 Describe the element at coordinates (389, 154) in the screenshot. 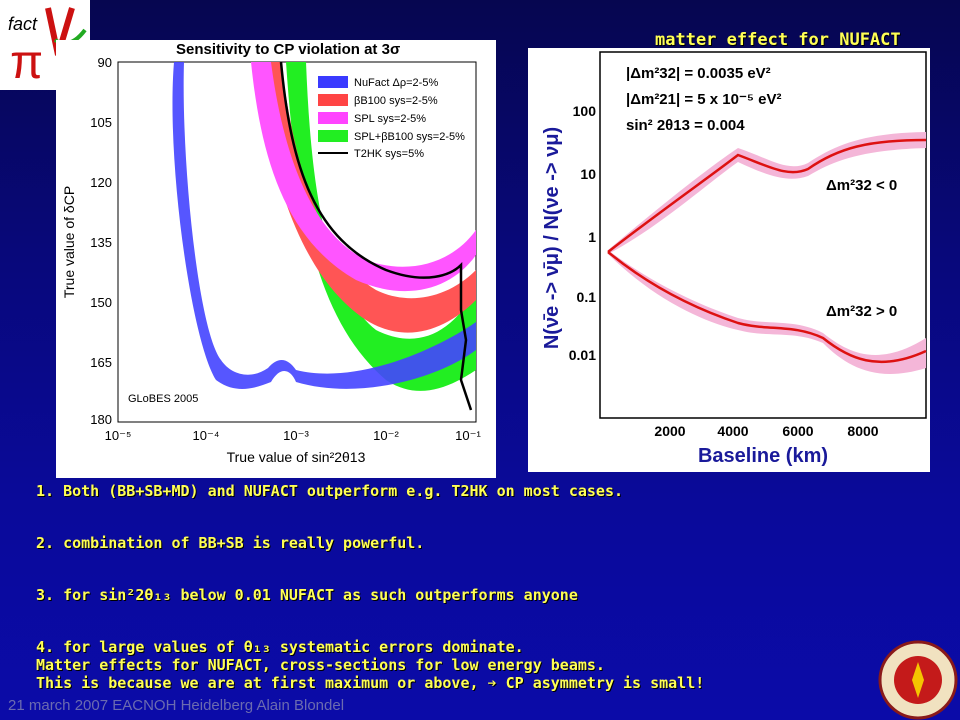

I see `legend-entry: T2HK sys=5%` at that location.